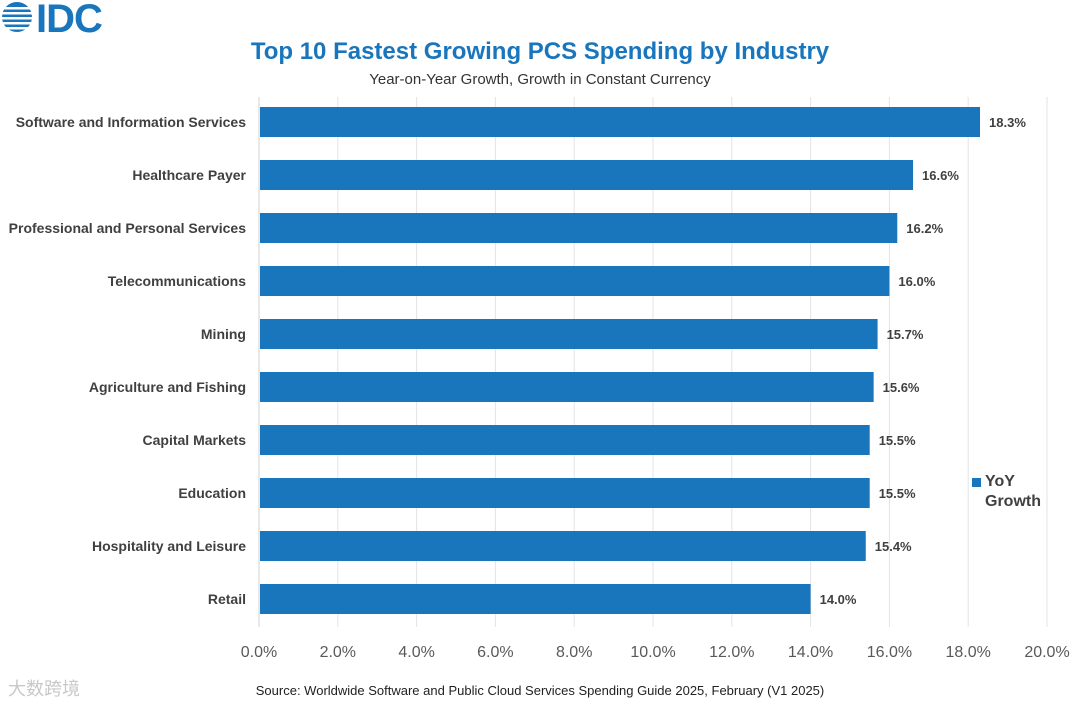 Image resolution: width=1080 pixels, height=708 pixels. What do you see at coordinates (940, 175) in the screenshot?
I see `data-label: 16.6%` at bounding box center [940, 175].